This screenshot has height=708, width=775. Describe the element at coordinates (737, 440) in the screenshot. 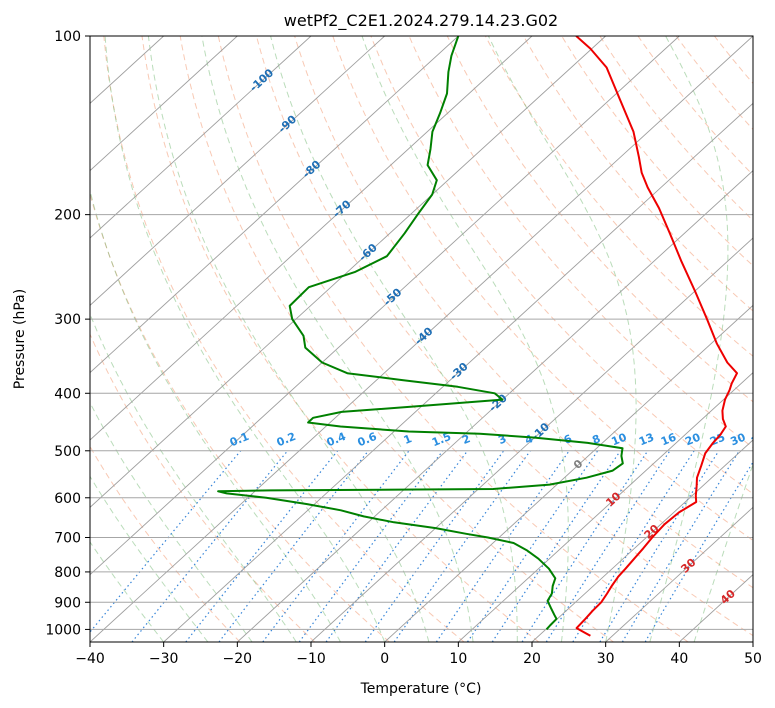

I see `mixing-ratio-label: 30` at that location.